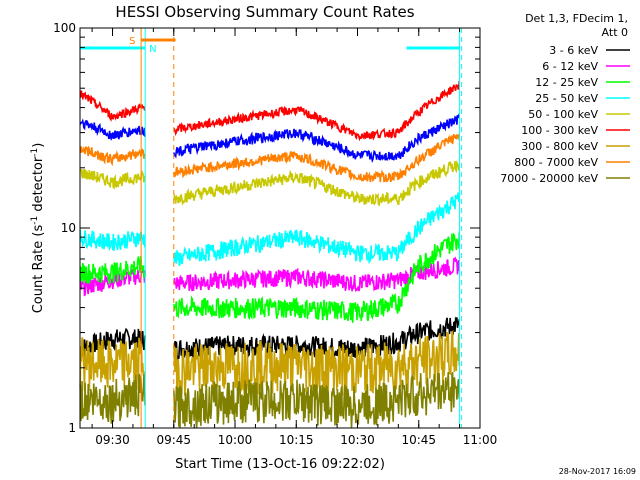 The height and width of the screenshot is (480, 640). I want to click on legend-header: Det 1,3, FDecim 1,, so click(576, 18).